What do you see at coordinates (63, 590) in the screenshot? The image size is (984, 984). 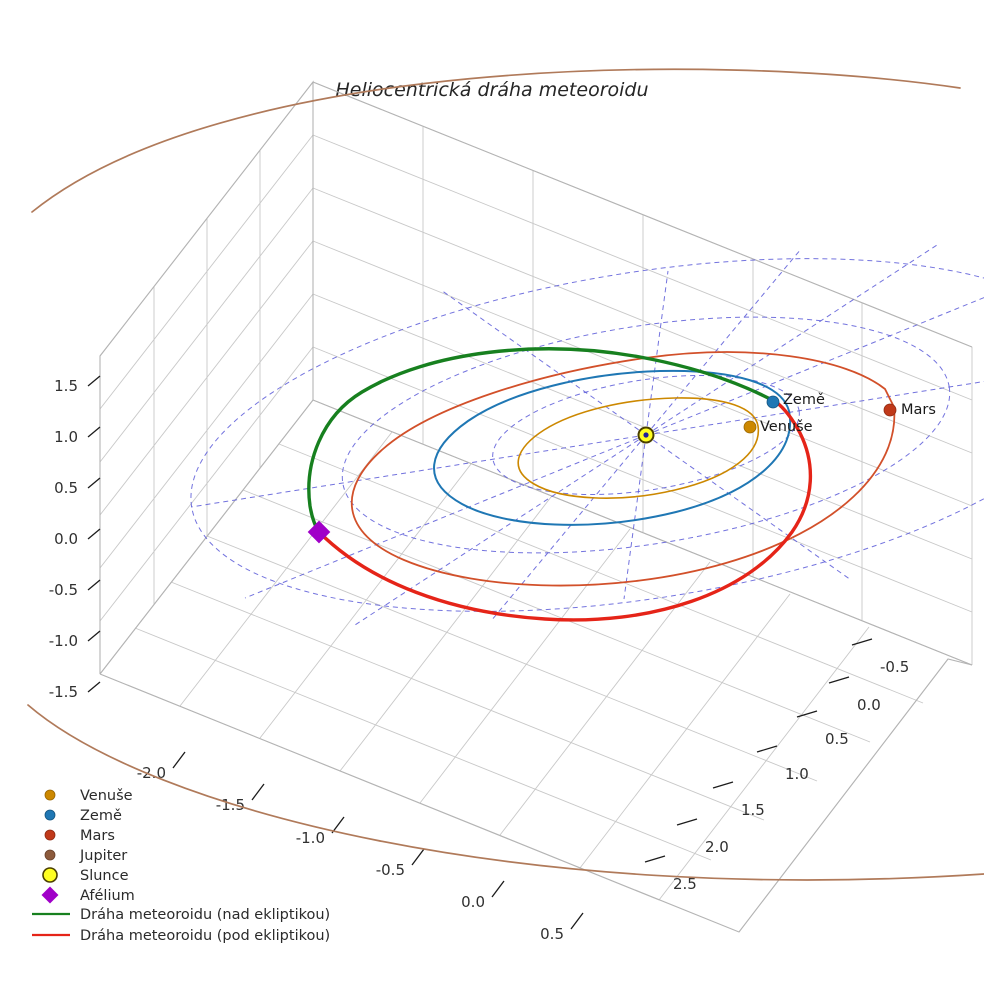 I see `left-axis-tick-label: -0.5` at bounding box center [63, 590].